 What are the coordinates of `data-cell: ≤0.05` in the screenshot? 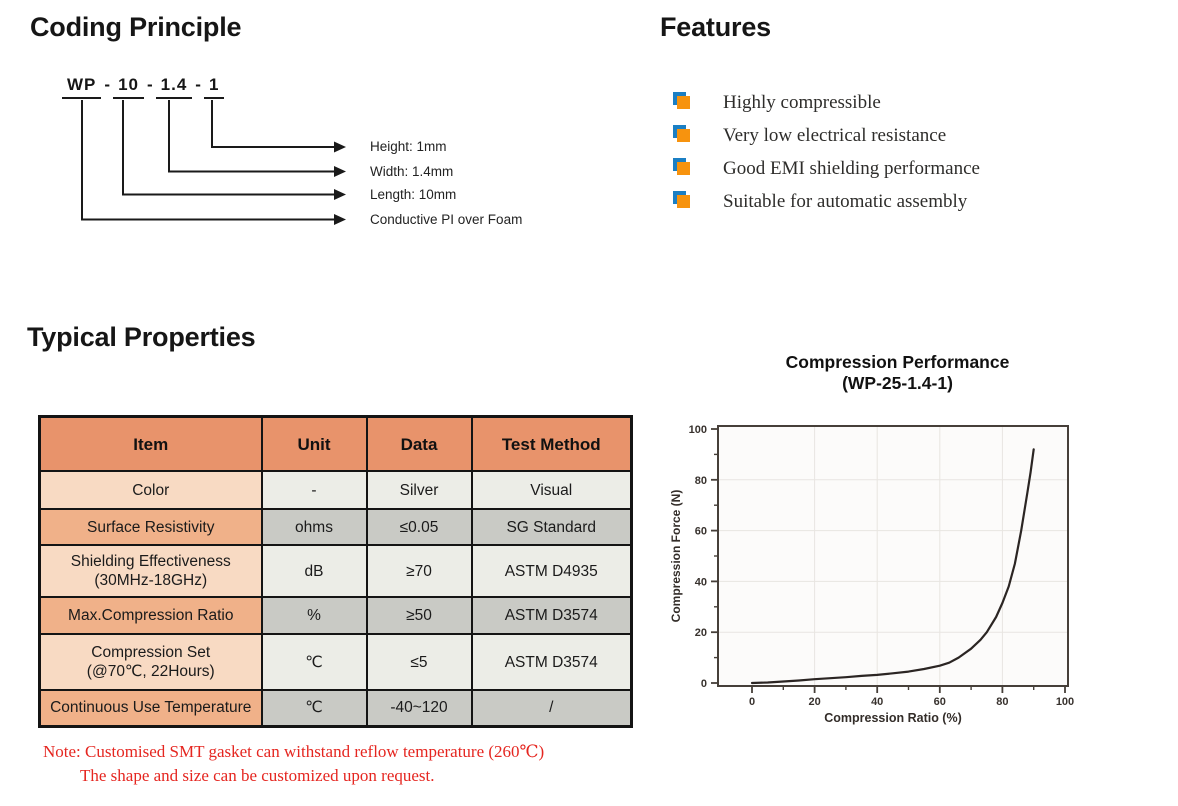 It's located at (419, 527).